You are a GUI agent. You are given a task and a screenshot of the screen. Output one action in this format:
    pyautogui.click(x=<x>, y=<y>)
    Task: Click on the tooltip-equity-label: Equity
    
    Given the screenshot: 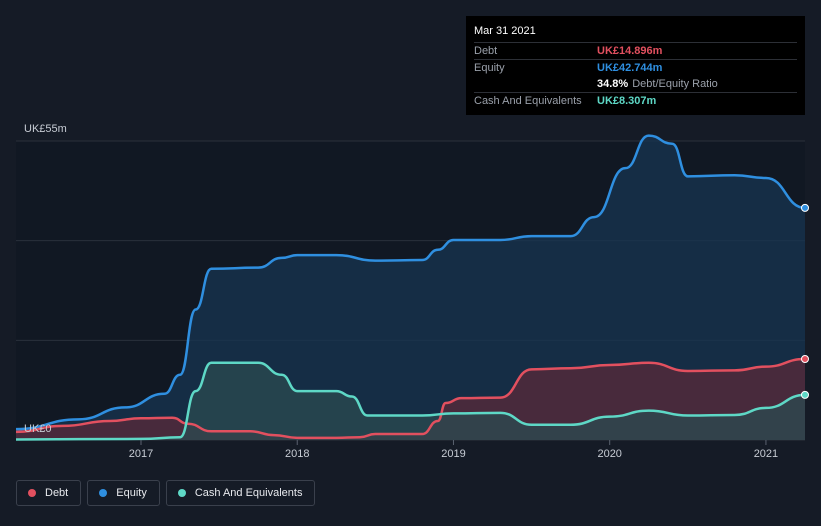 What is the action you would take?
    pyautogui.click(x=489, y=68)
    